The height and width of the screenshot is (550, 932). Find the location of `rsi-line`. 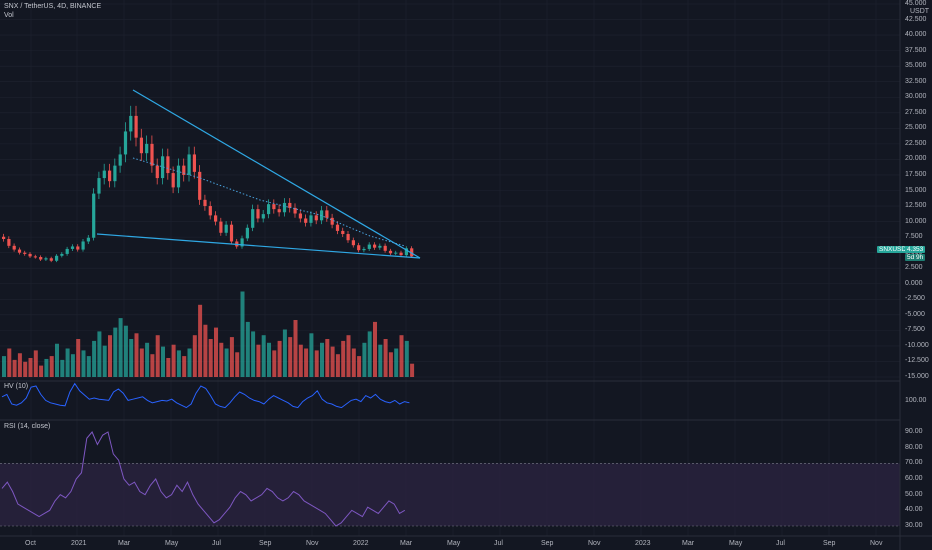

rsi-line is located at coordinates (203, 479).